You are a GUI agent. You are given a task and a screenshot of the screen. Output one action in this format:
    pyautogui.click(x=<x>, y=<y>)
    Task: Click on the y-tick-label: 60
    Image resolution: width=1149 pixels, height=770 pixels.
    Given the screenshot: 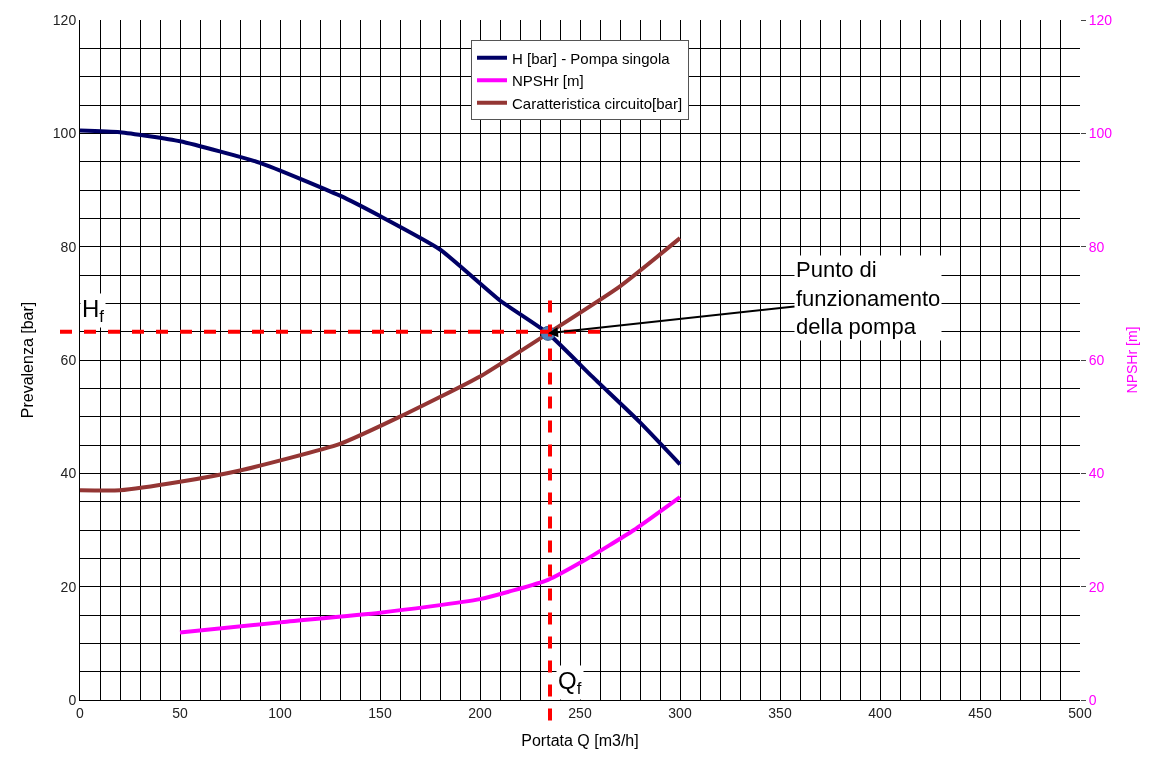 What is the action you would take?
    pyautogui.click(x=68, y=359)
    